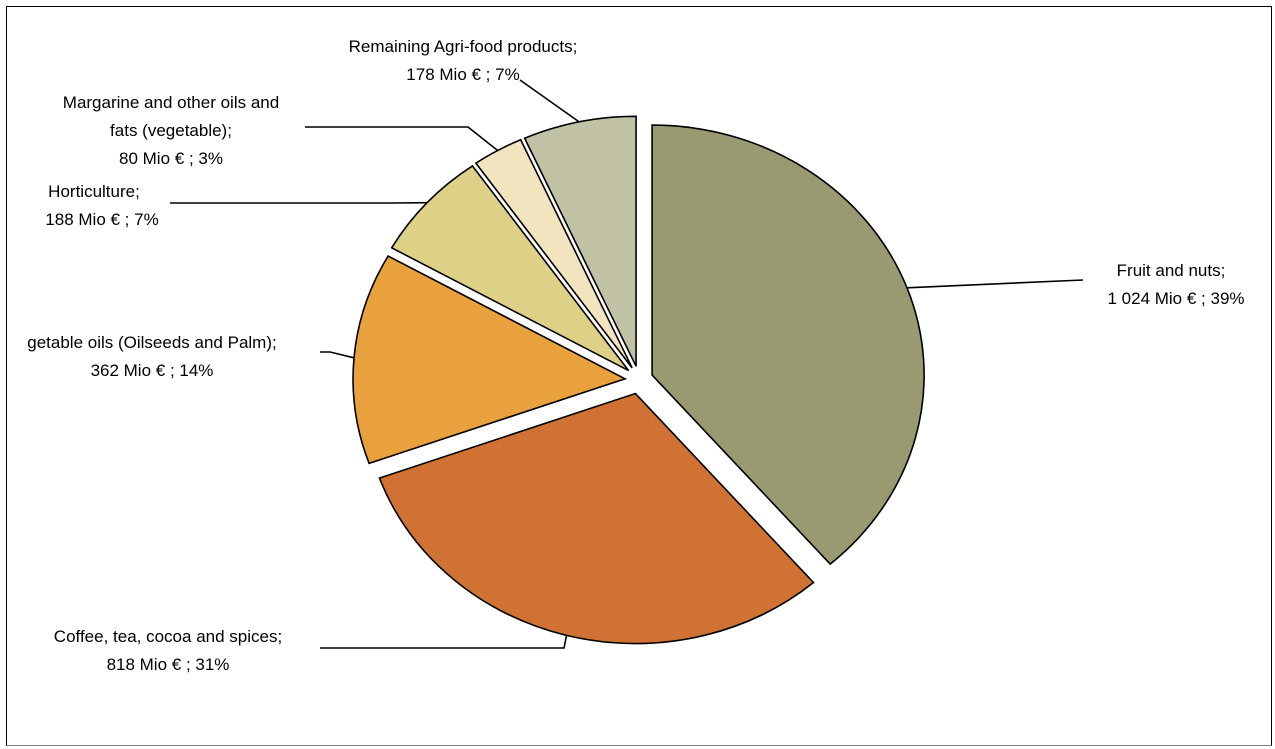  Describe the element at coordinates (171, 102) in the screenshot. I see `slice-label-line-1: Margarine and other oils and` at that location.